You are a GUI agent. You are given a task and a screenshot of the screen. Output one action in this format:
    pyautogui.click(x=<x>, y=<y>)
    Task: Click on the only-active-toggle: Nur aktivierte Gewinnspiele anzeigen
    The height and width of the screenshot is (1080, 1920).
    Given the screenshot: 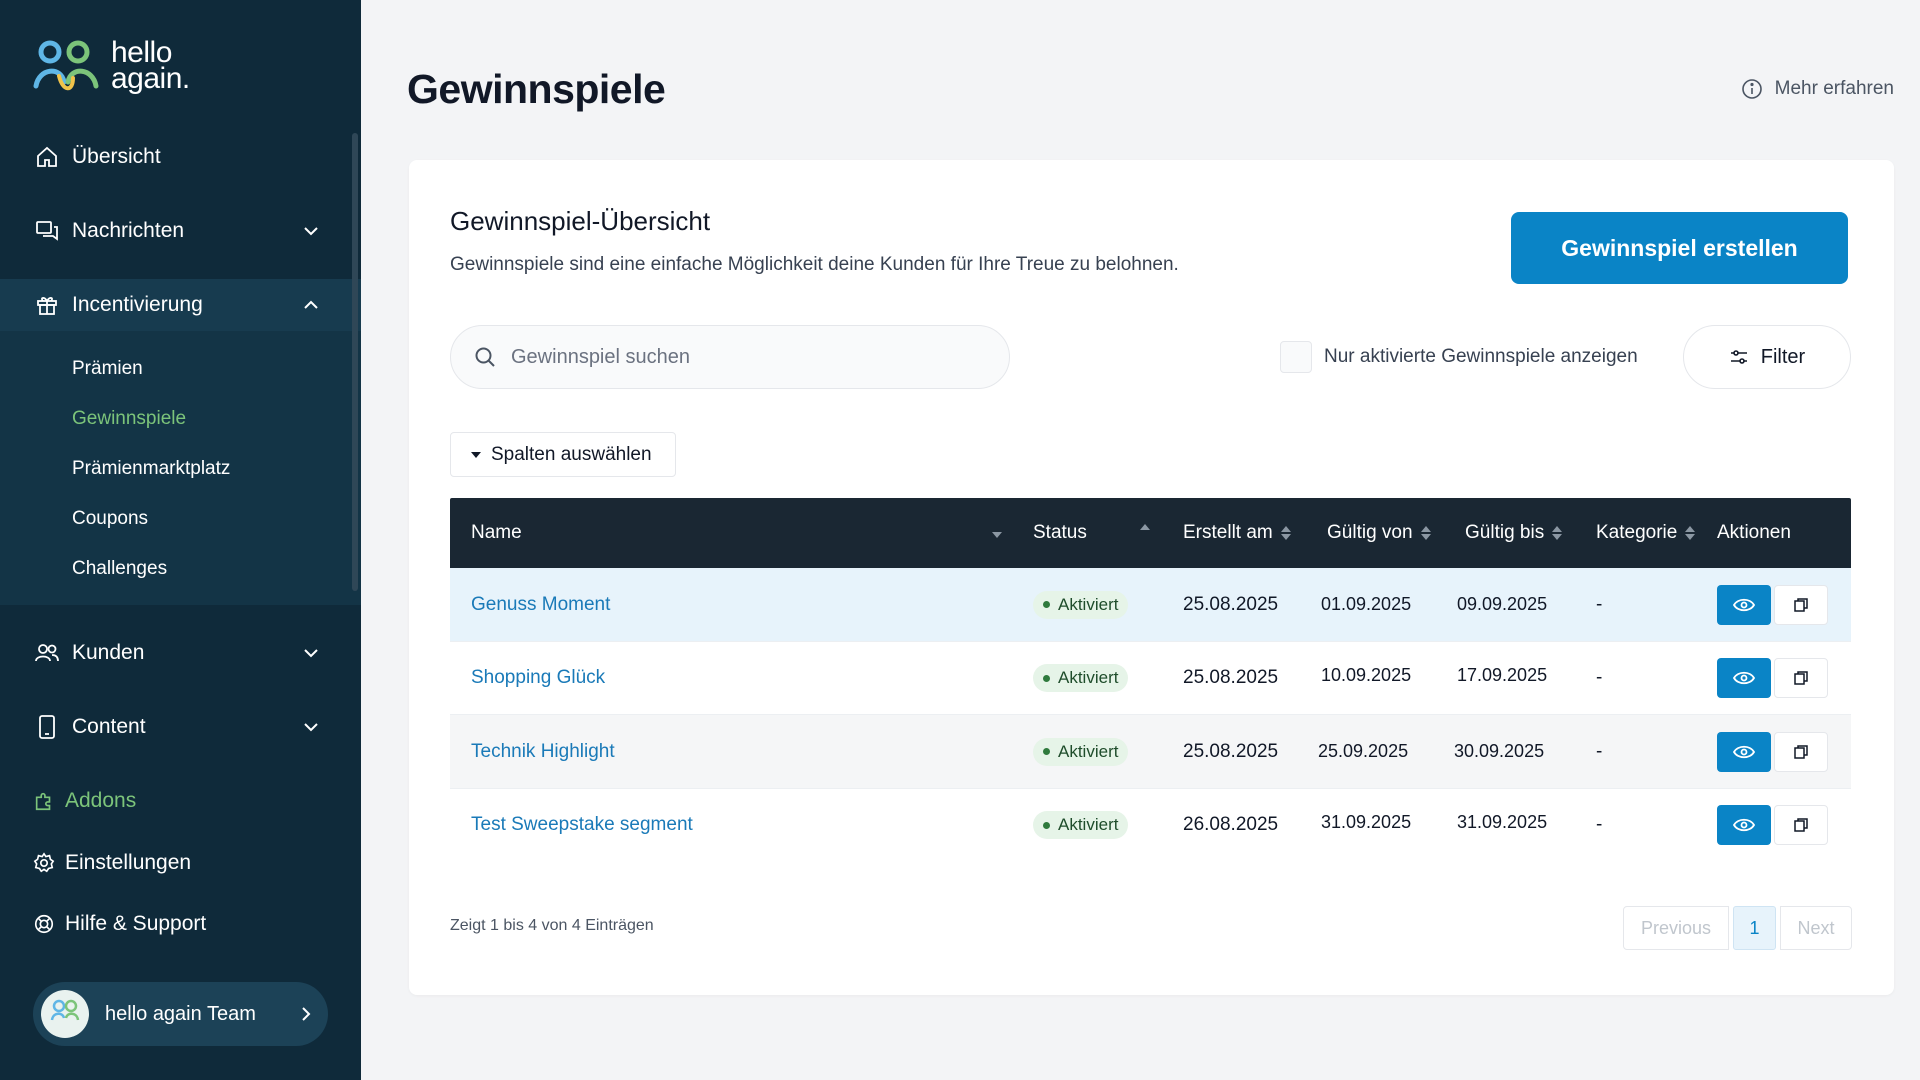 What is the action you would take?
    pyautogui.click(x=1459, y=357)
    